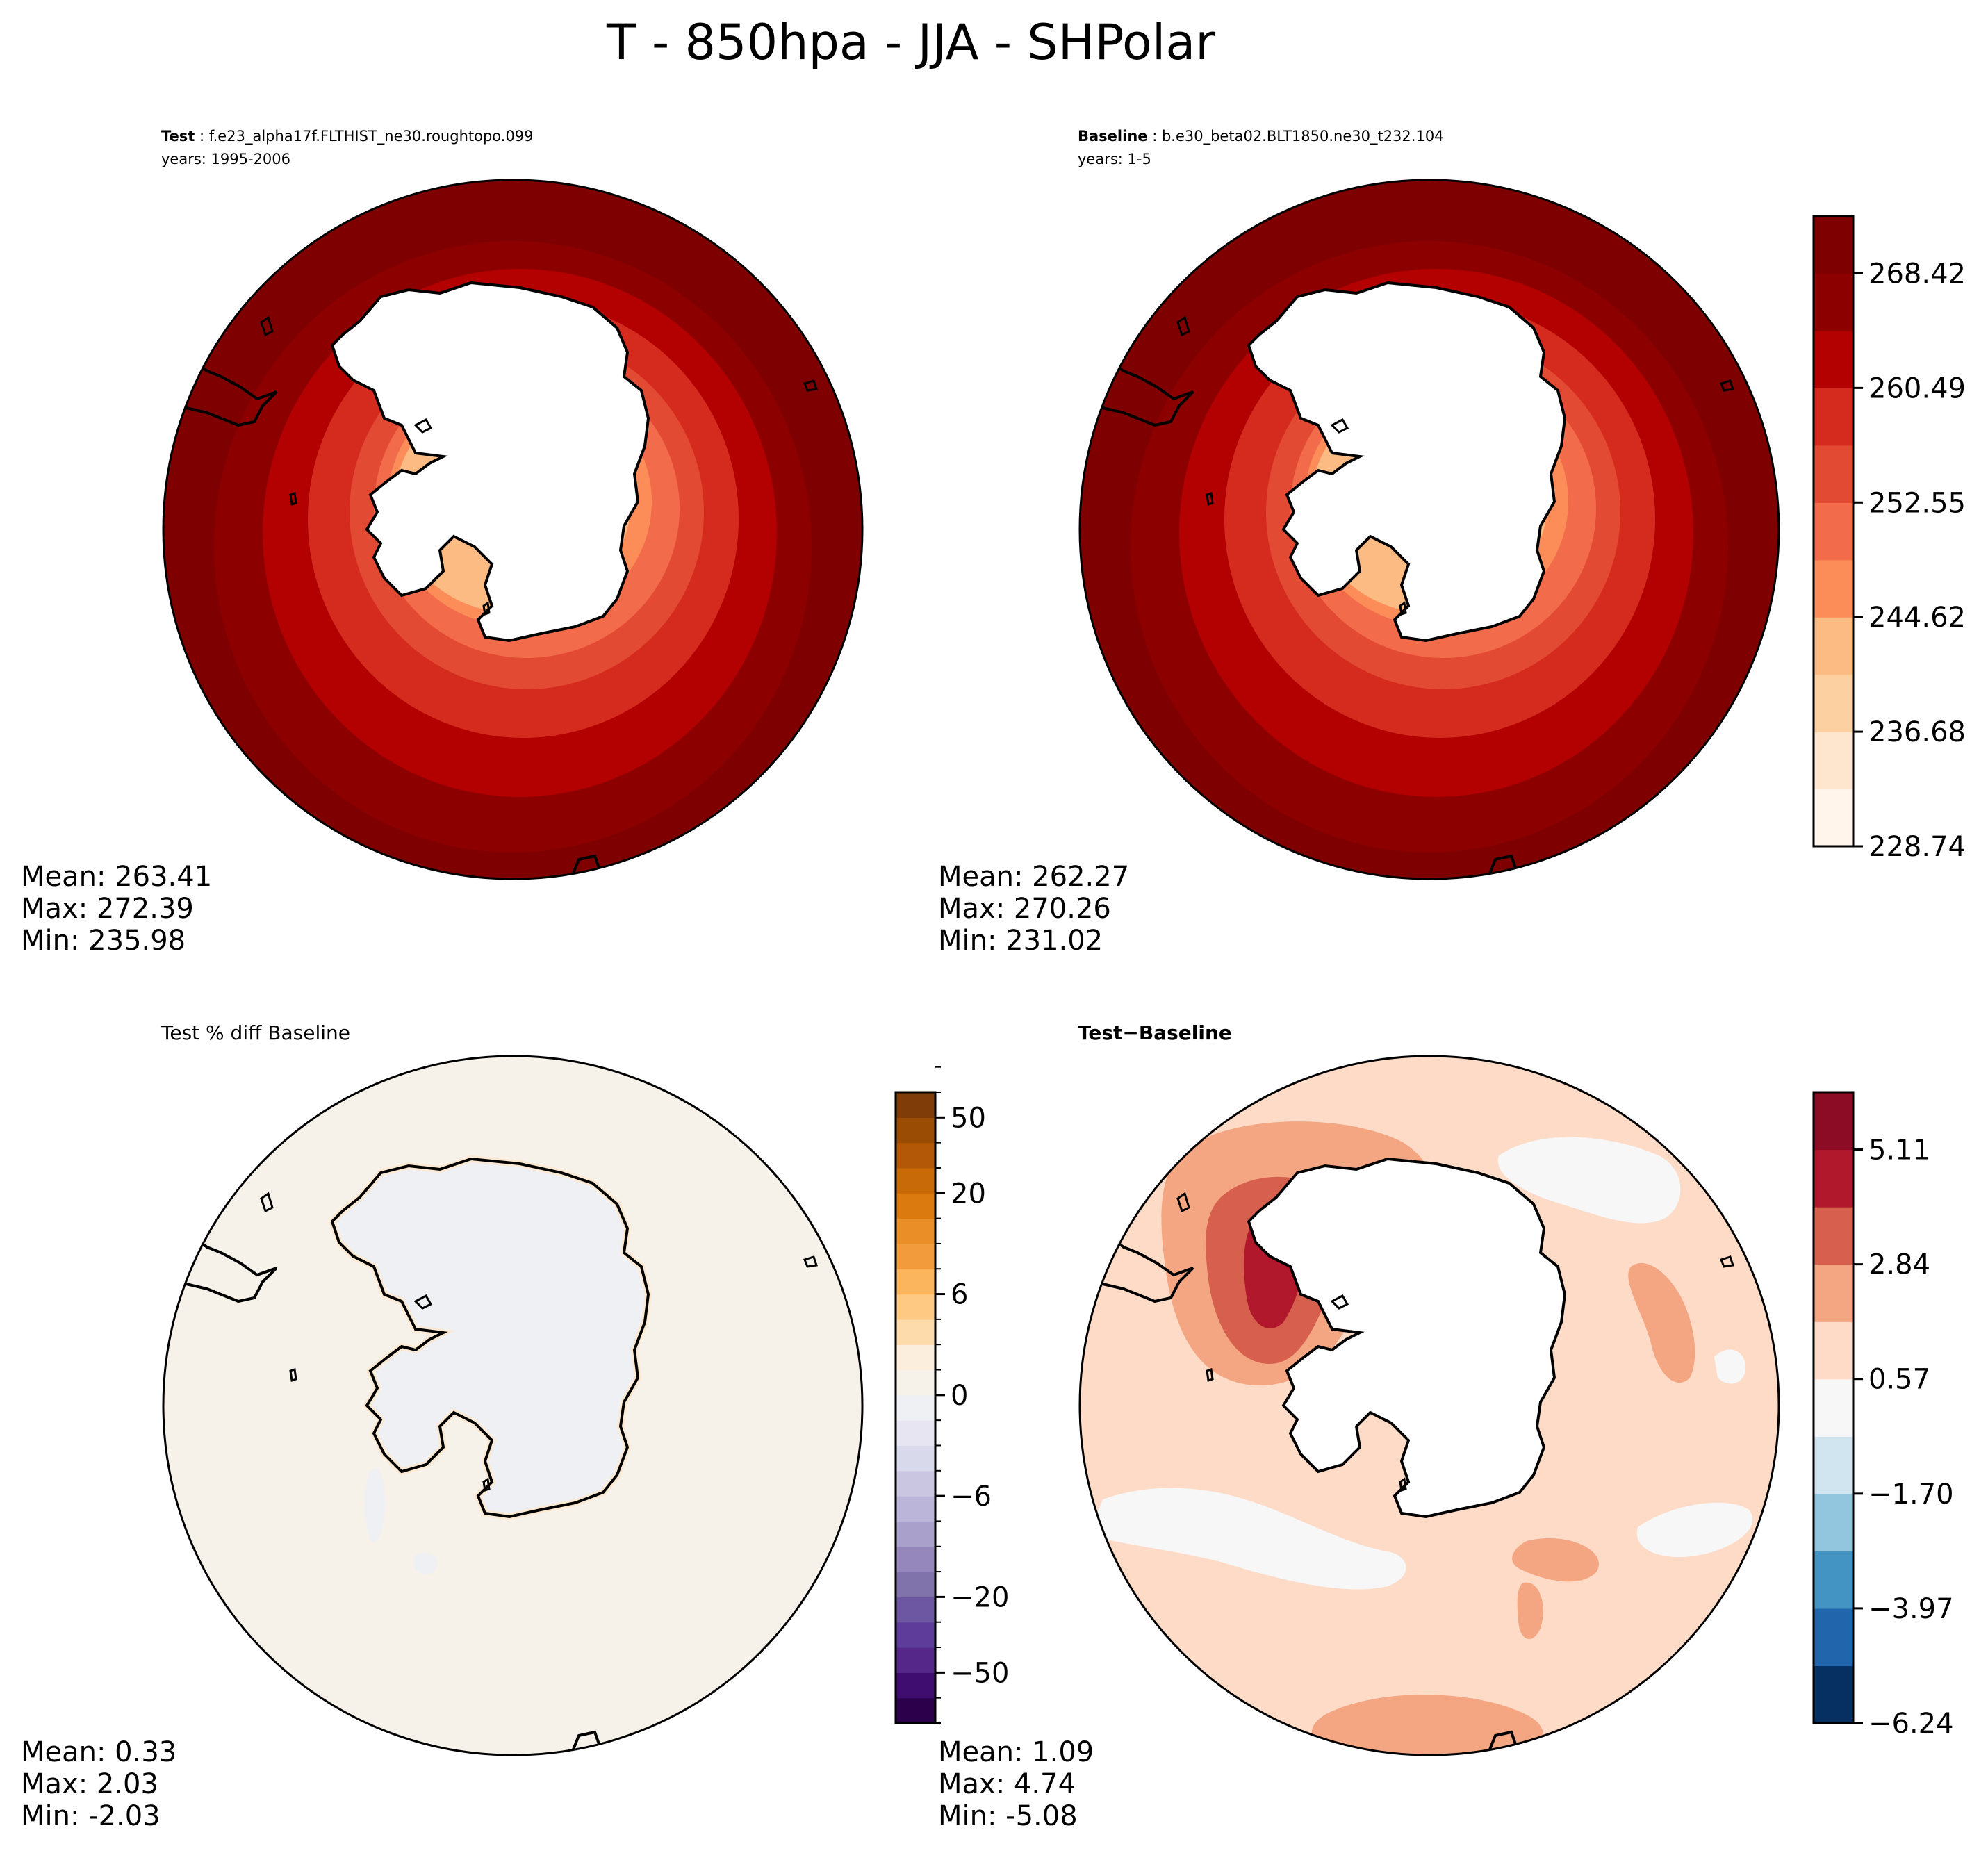  Describe the element at coordinates (1024, 909) in the screenshot. I see `baseline-stat-max: Max: 270.26` at that location.